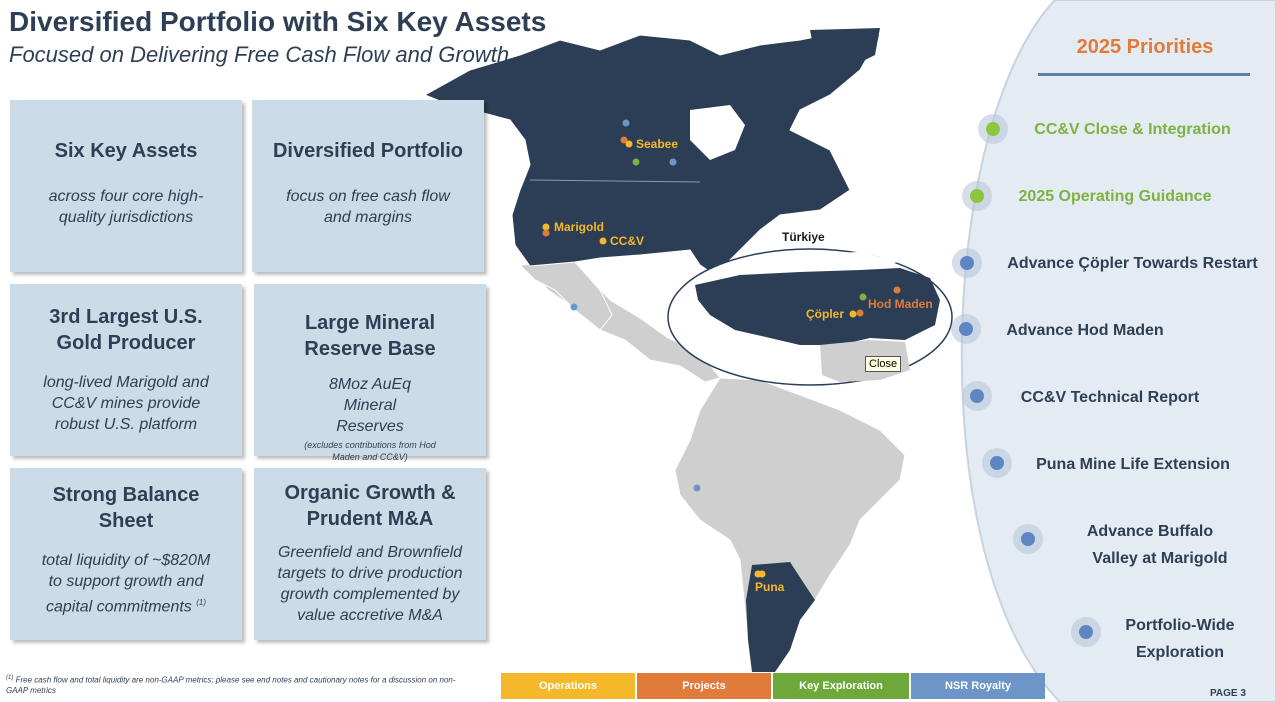 This screenshot has width=1276, height=702. I want to click on priority-label: Advance Hod Maden, so click(1085, 330).